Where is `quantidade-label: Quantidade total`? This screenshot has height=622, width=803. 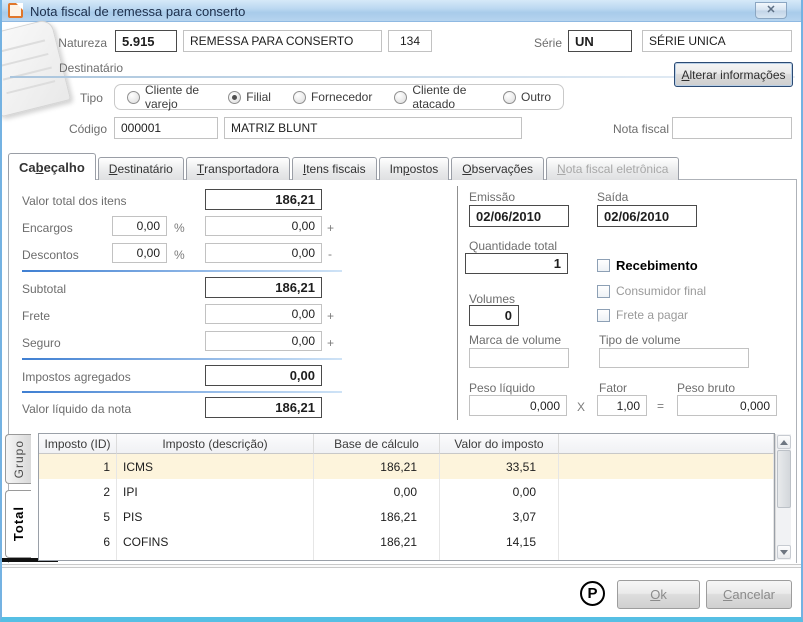
quantidade-label: Quantidade total is located at coordinates (513, 246).